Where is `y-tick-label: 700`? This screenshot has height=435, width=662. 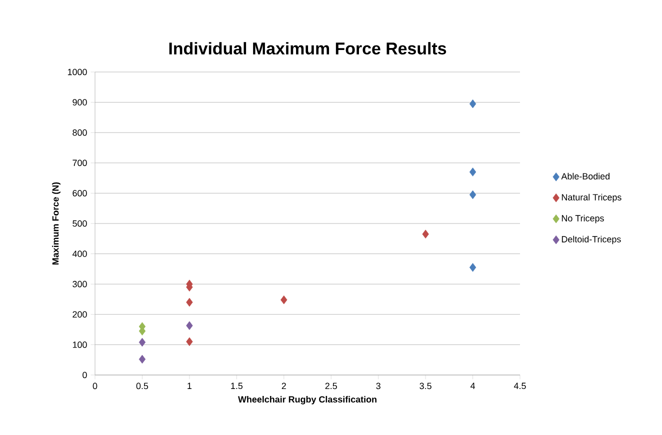 y-tick-label: 700 is located at coordinates (79, 163).